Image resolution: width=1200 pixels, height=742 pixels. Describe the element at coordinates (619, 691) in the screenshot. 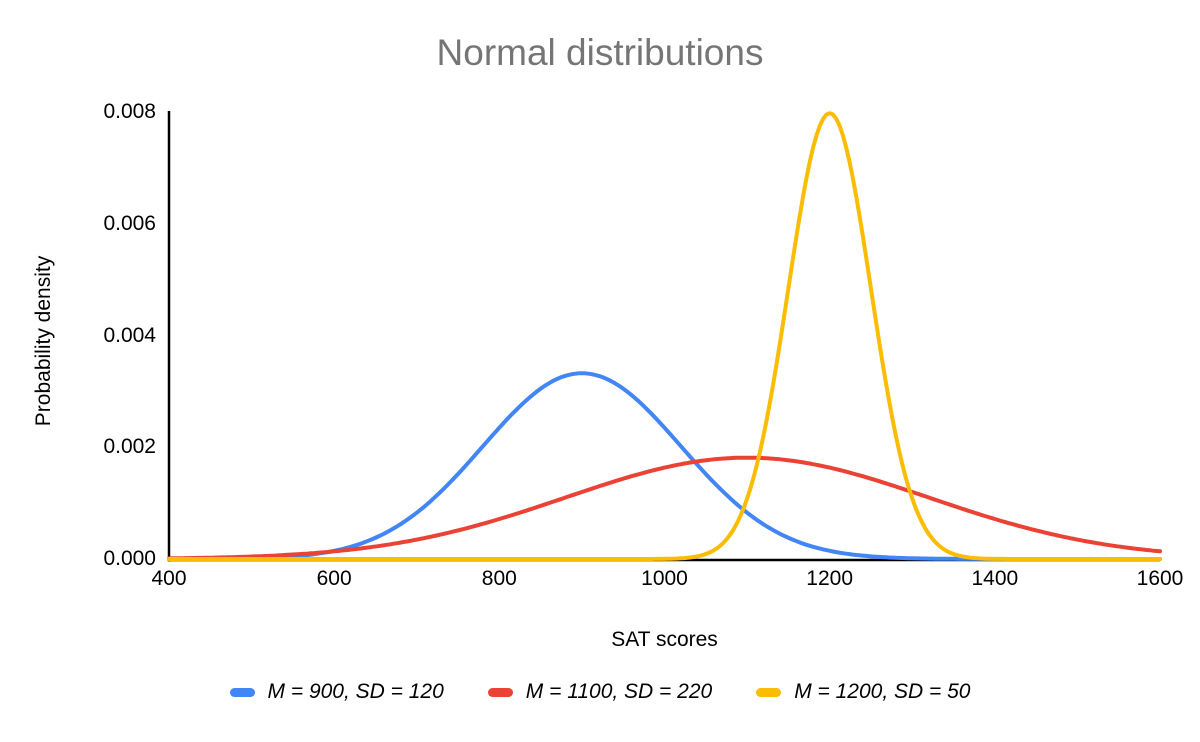

I see `legend-label: M = 1100, SD = 220` at that location.